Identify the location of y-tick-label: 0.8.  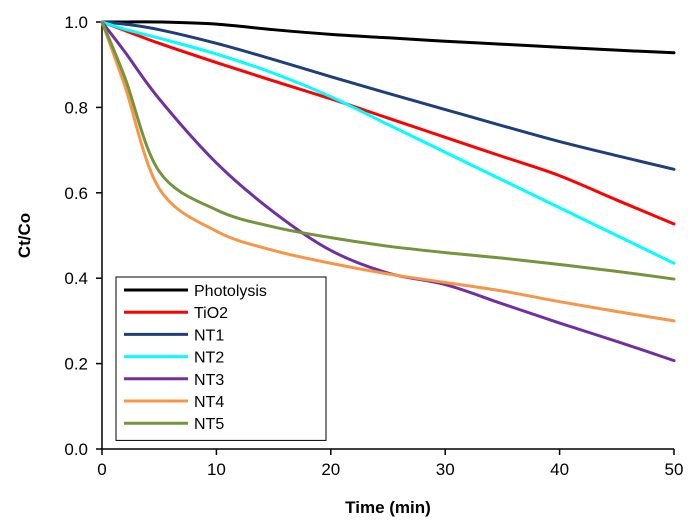
(76, 107).